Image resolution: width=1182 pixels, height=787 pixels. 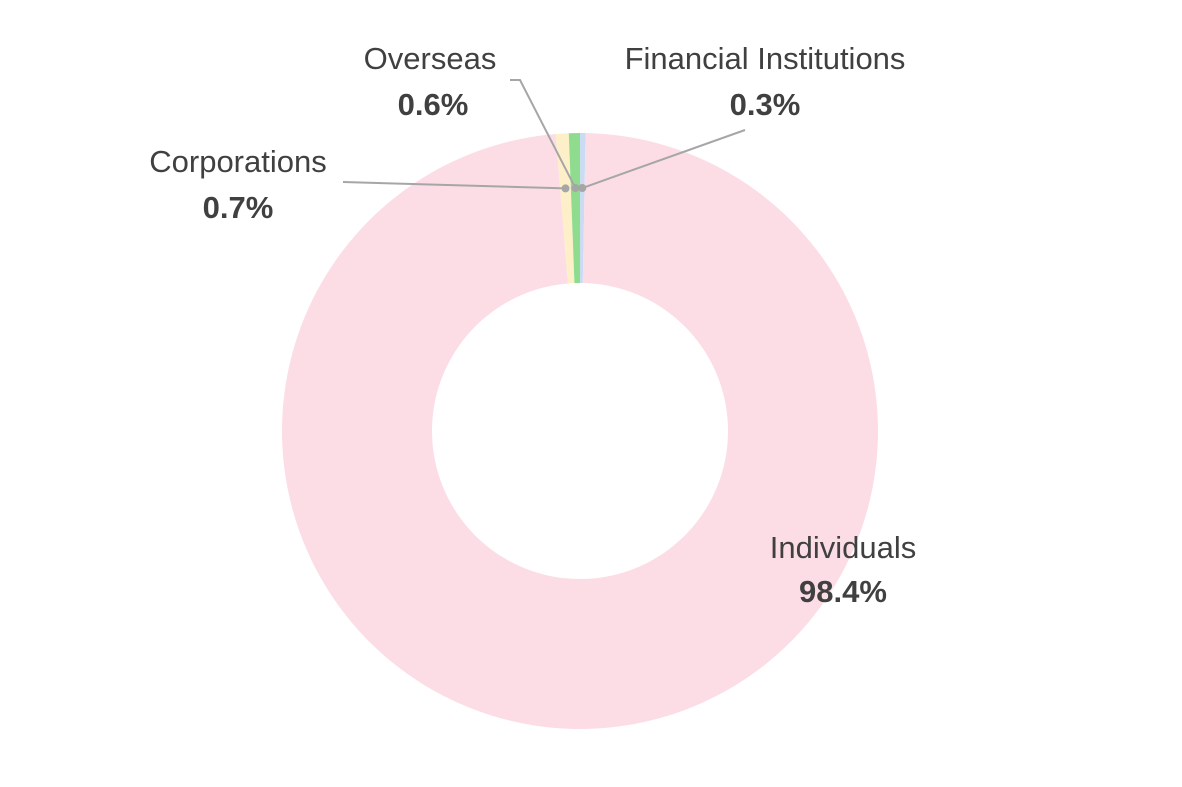 I want to click on label-financial-institutions-name: Financial Institutions, so click(x=765, y=58).